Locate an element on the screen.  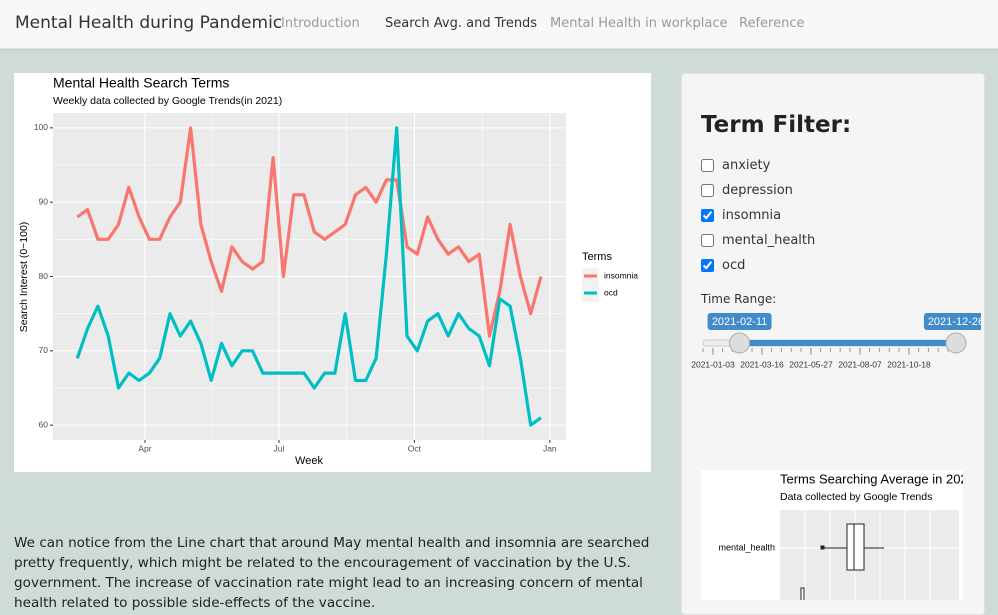
slider-tick-label: 2021-03-16 is located at coordinates (762, 364).